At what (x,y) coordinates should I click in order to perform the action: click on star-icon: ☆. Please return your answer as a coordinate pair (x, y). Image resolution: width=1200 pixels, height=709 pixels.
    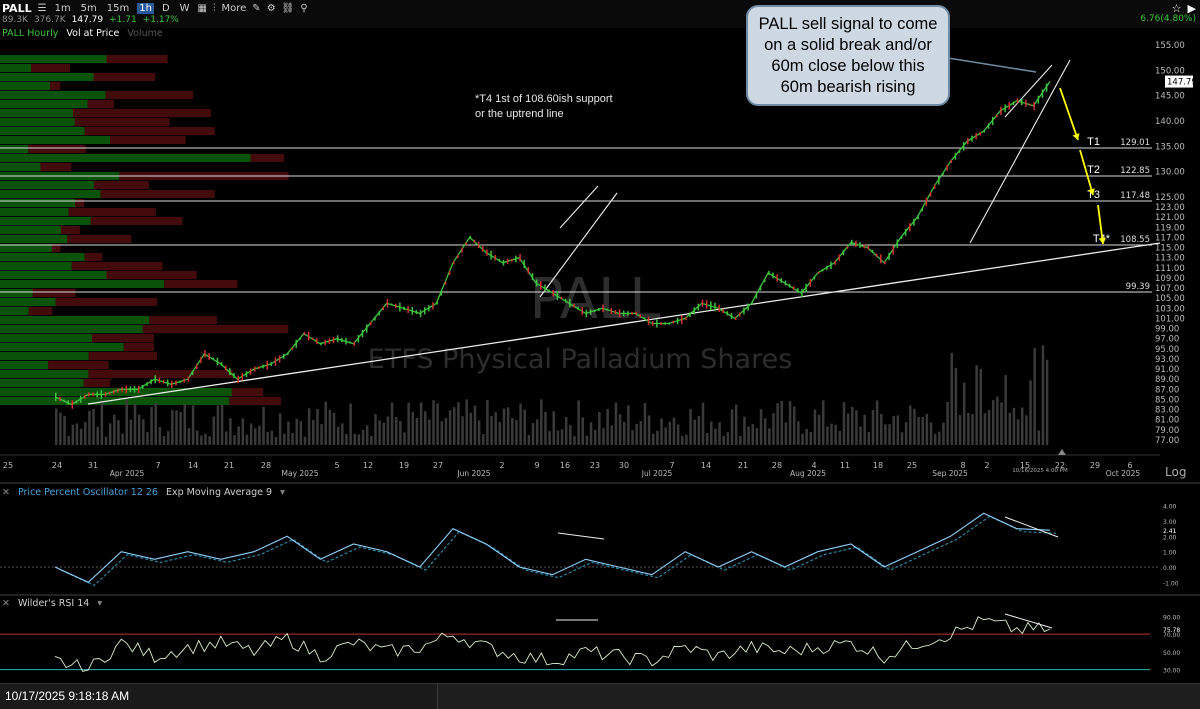
    Looking at the image, I should click on (1176, 8).